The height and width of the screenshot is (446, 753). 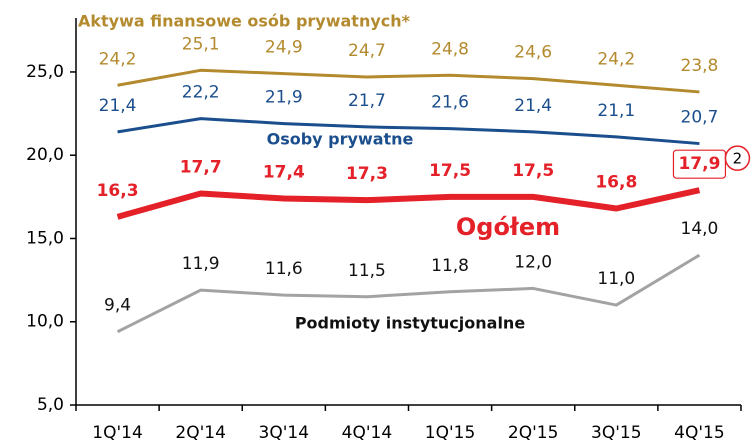 I want to click on data-label: 24,8, so click(x=450, y=49).